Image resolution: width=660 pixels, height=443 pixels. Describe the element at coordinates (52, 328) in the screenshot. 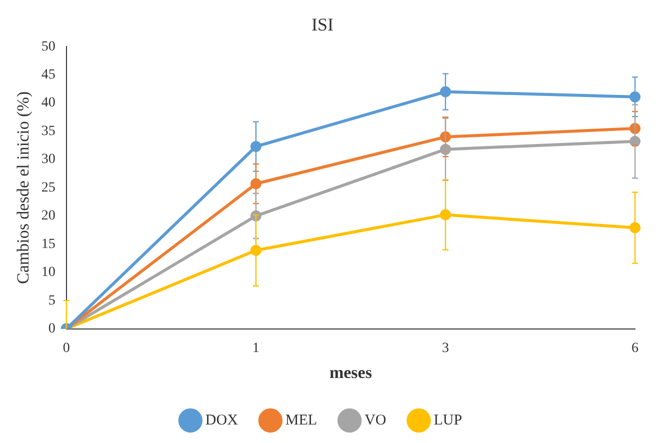

I see `y-tick-label: 0` at that location.